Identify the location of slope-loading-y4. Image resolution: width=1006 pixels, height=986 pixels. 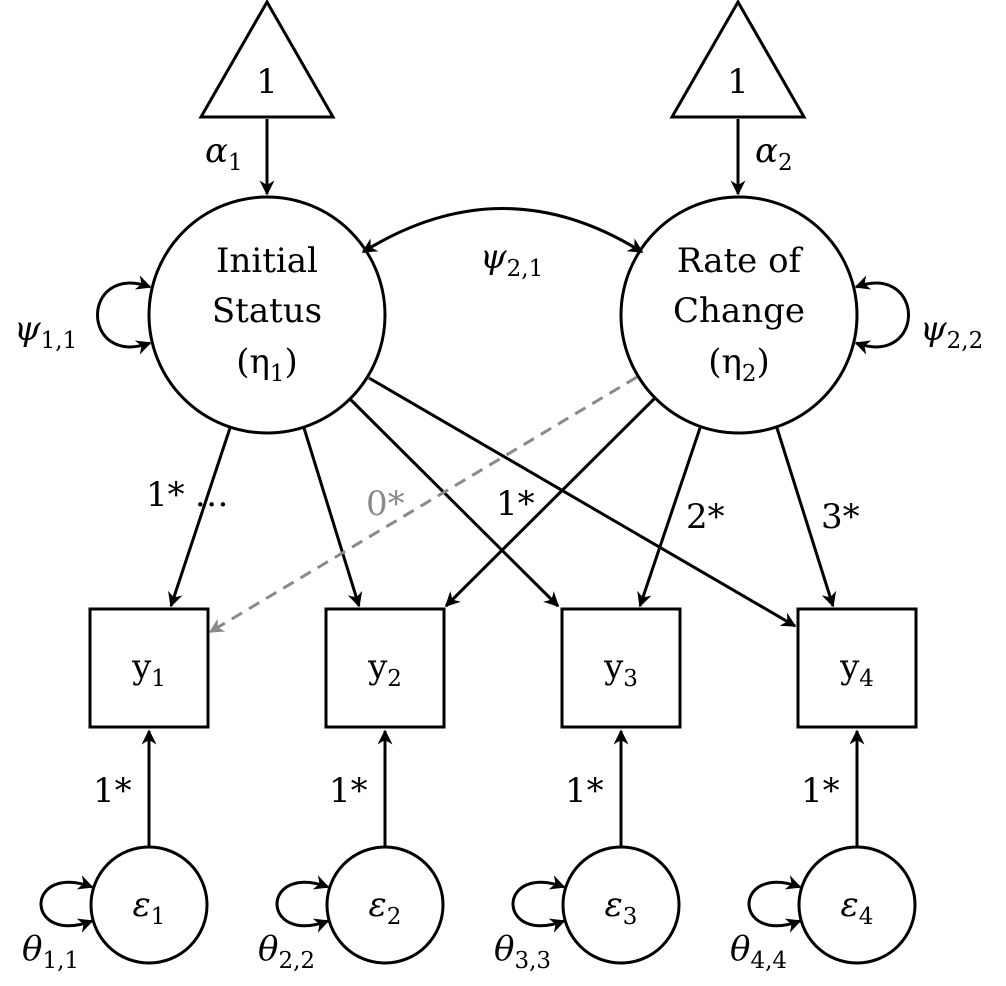
(806, 517).